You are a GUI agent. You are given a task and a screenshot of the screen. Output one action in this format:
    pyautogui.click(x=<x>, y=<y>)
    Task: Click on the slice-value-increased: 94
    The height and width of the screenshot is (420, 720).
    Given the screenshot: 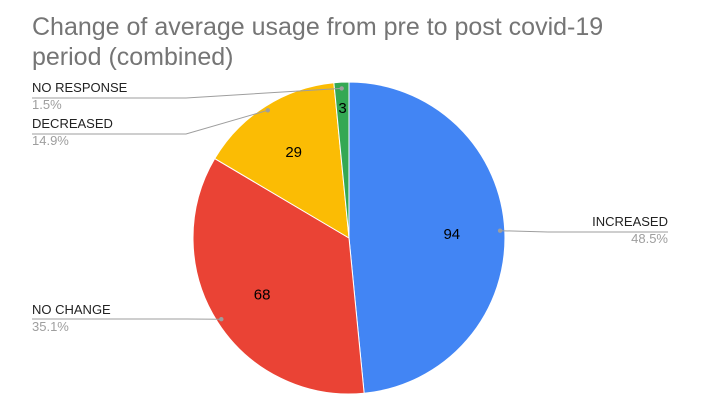 What is the action you would take?
    pyautogui.click(x=451, y=234)
    